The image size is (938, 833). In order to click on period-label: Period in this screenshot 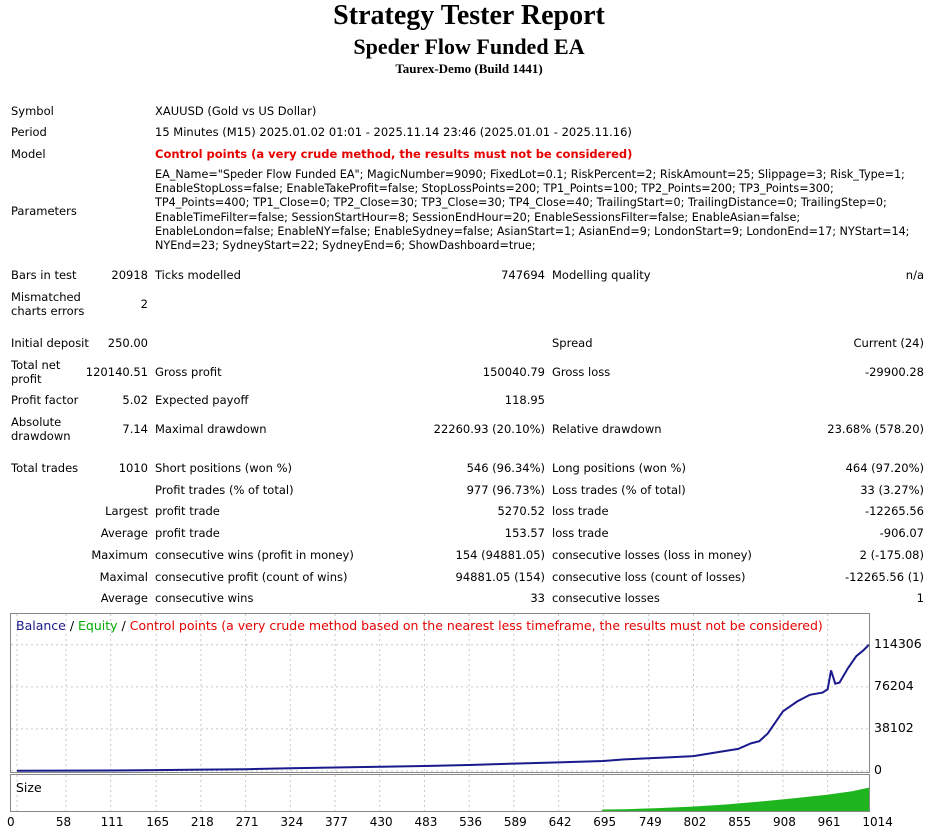, I will do `click(29, 132)`.